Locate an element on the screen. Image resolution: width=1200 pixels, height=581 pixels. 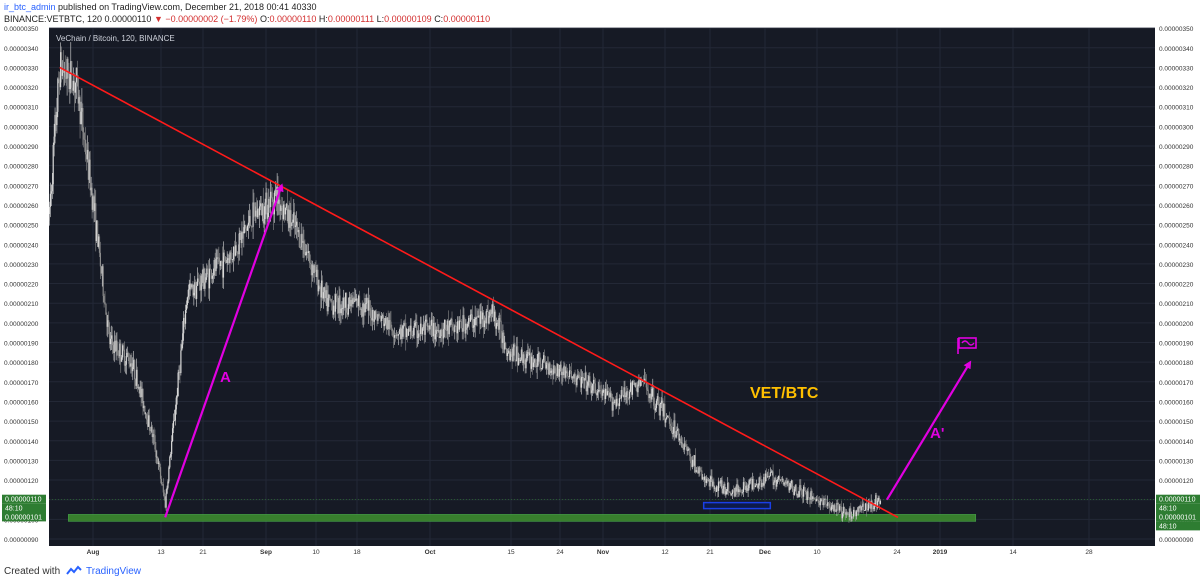
left-price-label: 0.00000230 is located at coordinates (21, 265).